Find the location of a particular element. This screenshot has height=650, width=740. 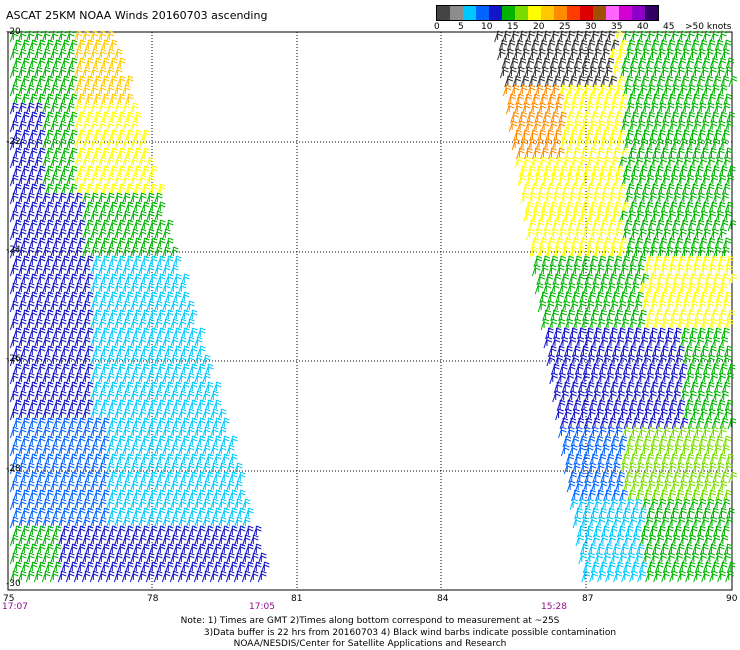

lon-label: 81 is located at coordinates (297, 599).